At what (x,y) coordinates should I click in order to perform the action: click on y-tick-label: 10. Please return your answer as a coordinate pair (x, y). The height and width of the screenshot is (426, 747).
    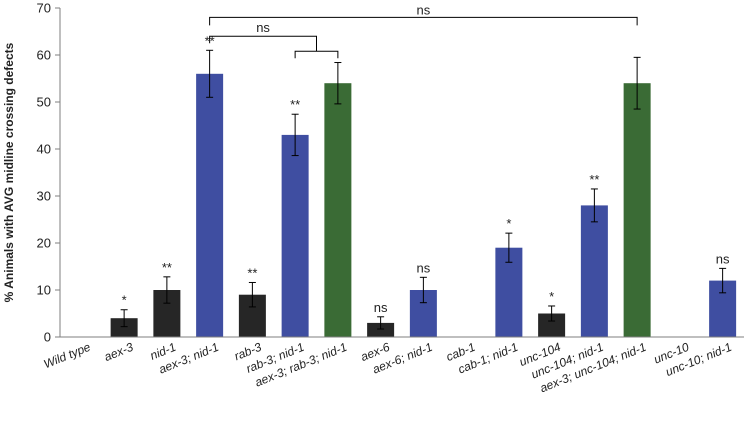
    Looking at the image, I should click on (44, 290).